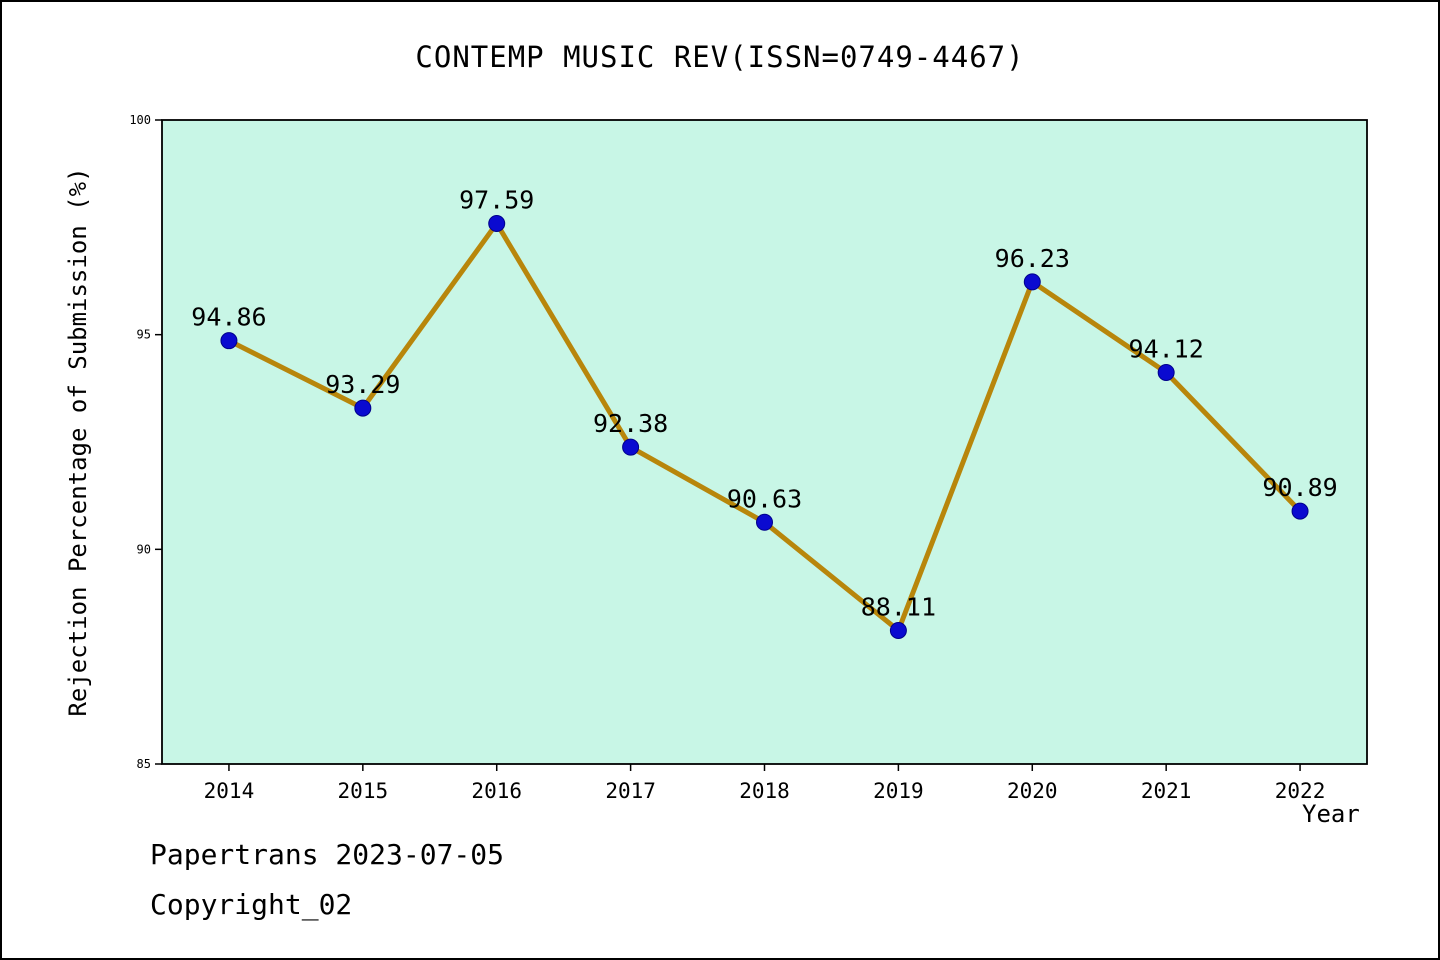 The height and width of the screenshot is (960, 1440). What do you see at coordinates (1166, 348) in the screenshot?
I see `data-label: 94.12` at bounding box center [1166, 348].